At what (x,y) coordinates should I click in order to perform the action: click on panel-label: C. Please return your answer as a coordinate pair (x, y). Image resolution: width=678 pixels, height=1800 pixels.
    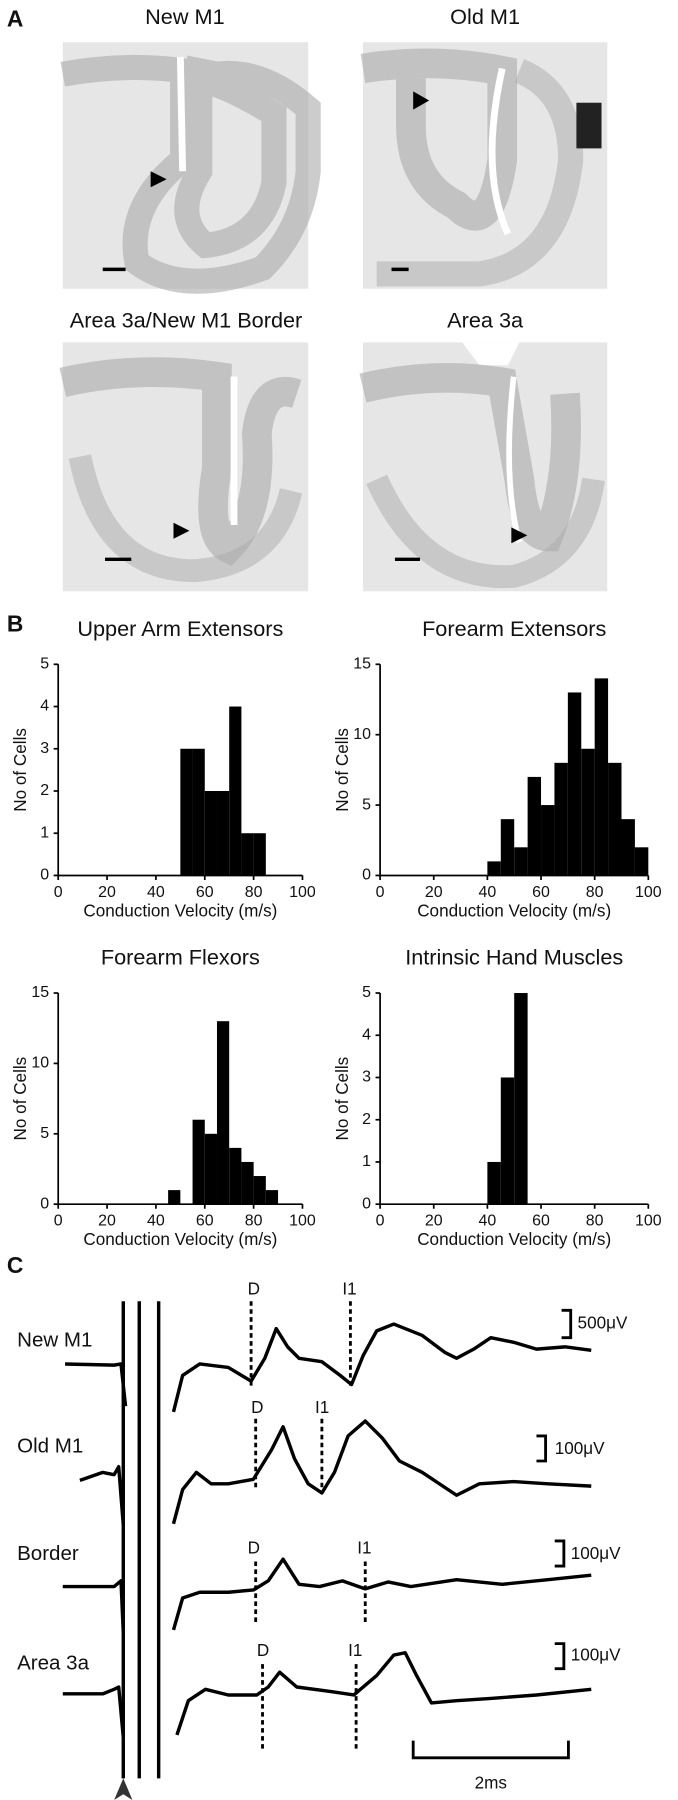
    Looking at the image, I should click on (15, 1265).